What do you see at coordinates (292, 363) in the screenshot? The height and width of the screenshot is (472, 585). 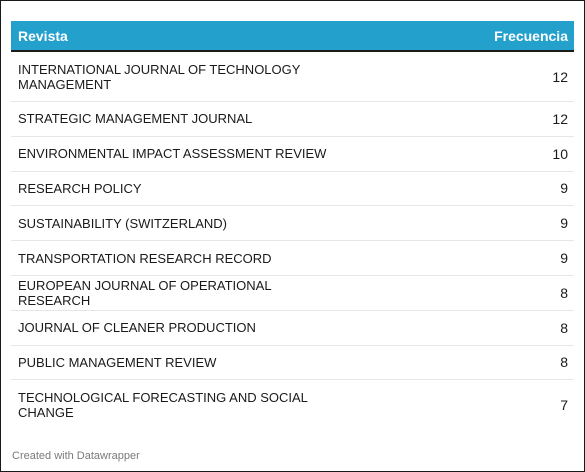 I see `table-row: PUBLIC MANAGEMENT REVIEW 8` at bounding box center [292, 363].